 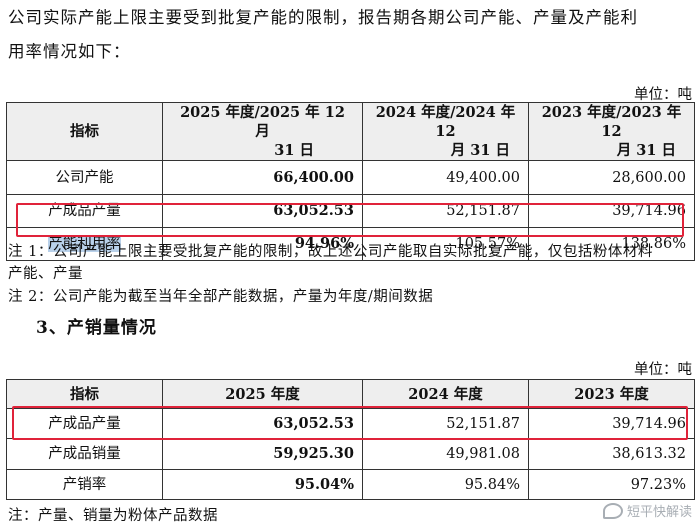 I want to click on table-row: 公司产能 66,400.00 49,400.00 28,600.00, so click(x=350, y=177).